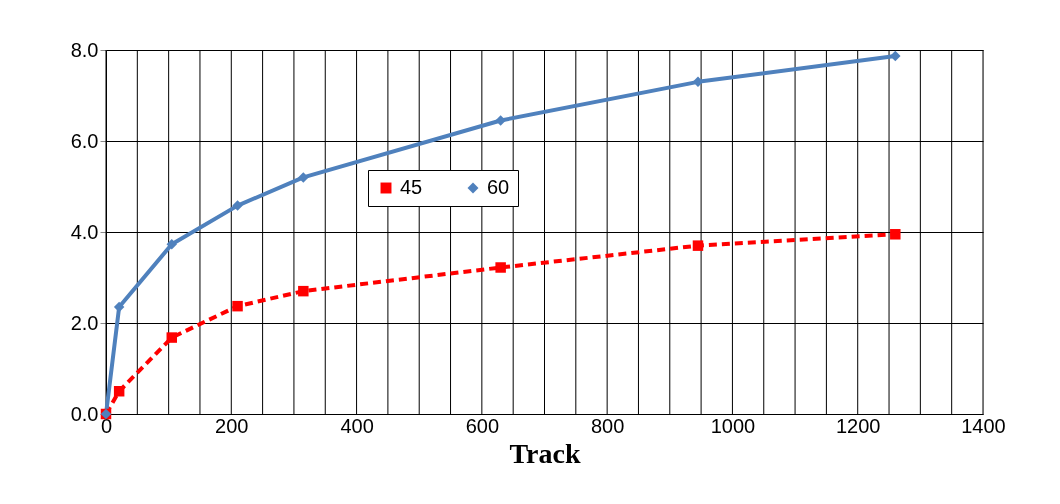  What do you see at coordinates (482, 425) in the screenshot?
I see `x-tick-label: 600` at bounding box center [482, 425].